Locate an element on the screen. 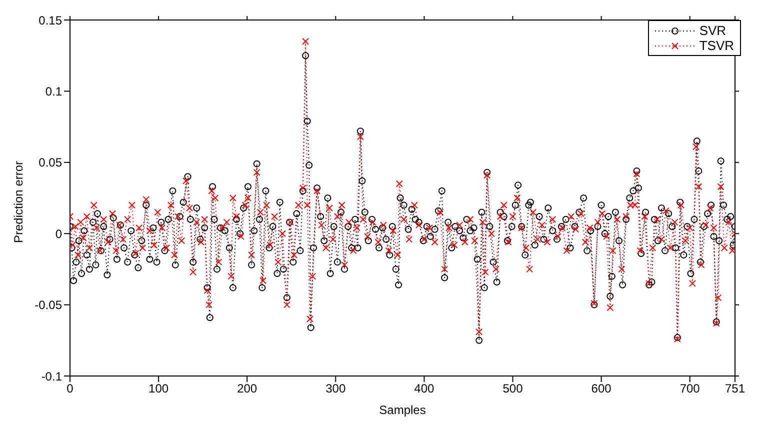  y-tick-label: 0.1 is located at coordinates (53, 91).